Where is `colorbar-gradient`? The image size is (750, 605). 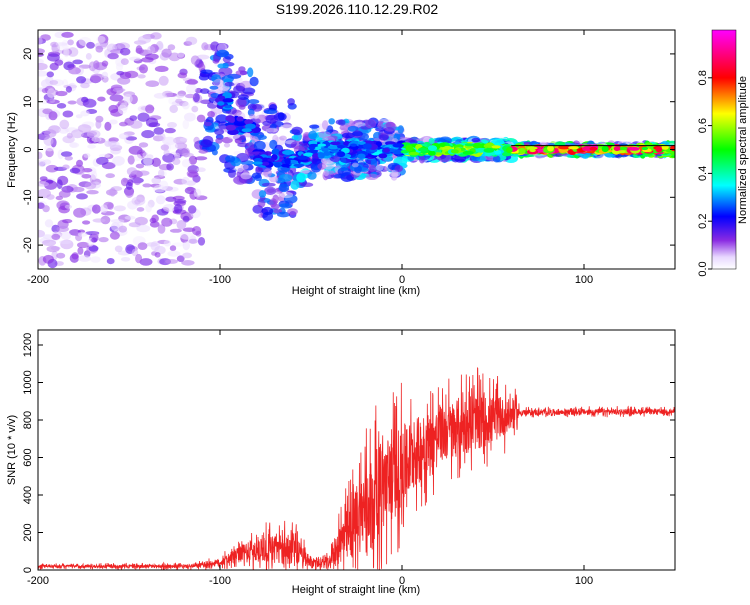
colorbar-gradient is located at coordinates (724, 149).